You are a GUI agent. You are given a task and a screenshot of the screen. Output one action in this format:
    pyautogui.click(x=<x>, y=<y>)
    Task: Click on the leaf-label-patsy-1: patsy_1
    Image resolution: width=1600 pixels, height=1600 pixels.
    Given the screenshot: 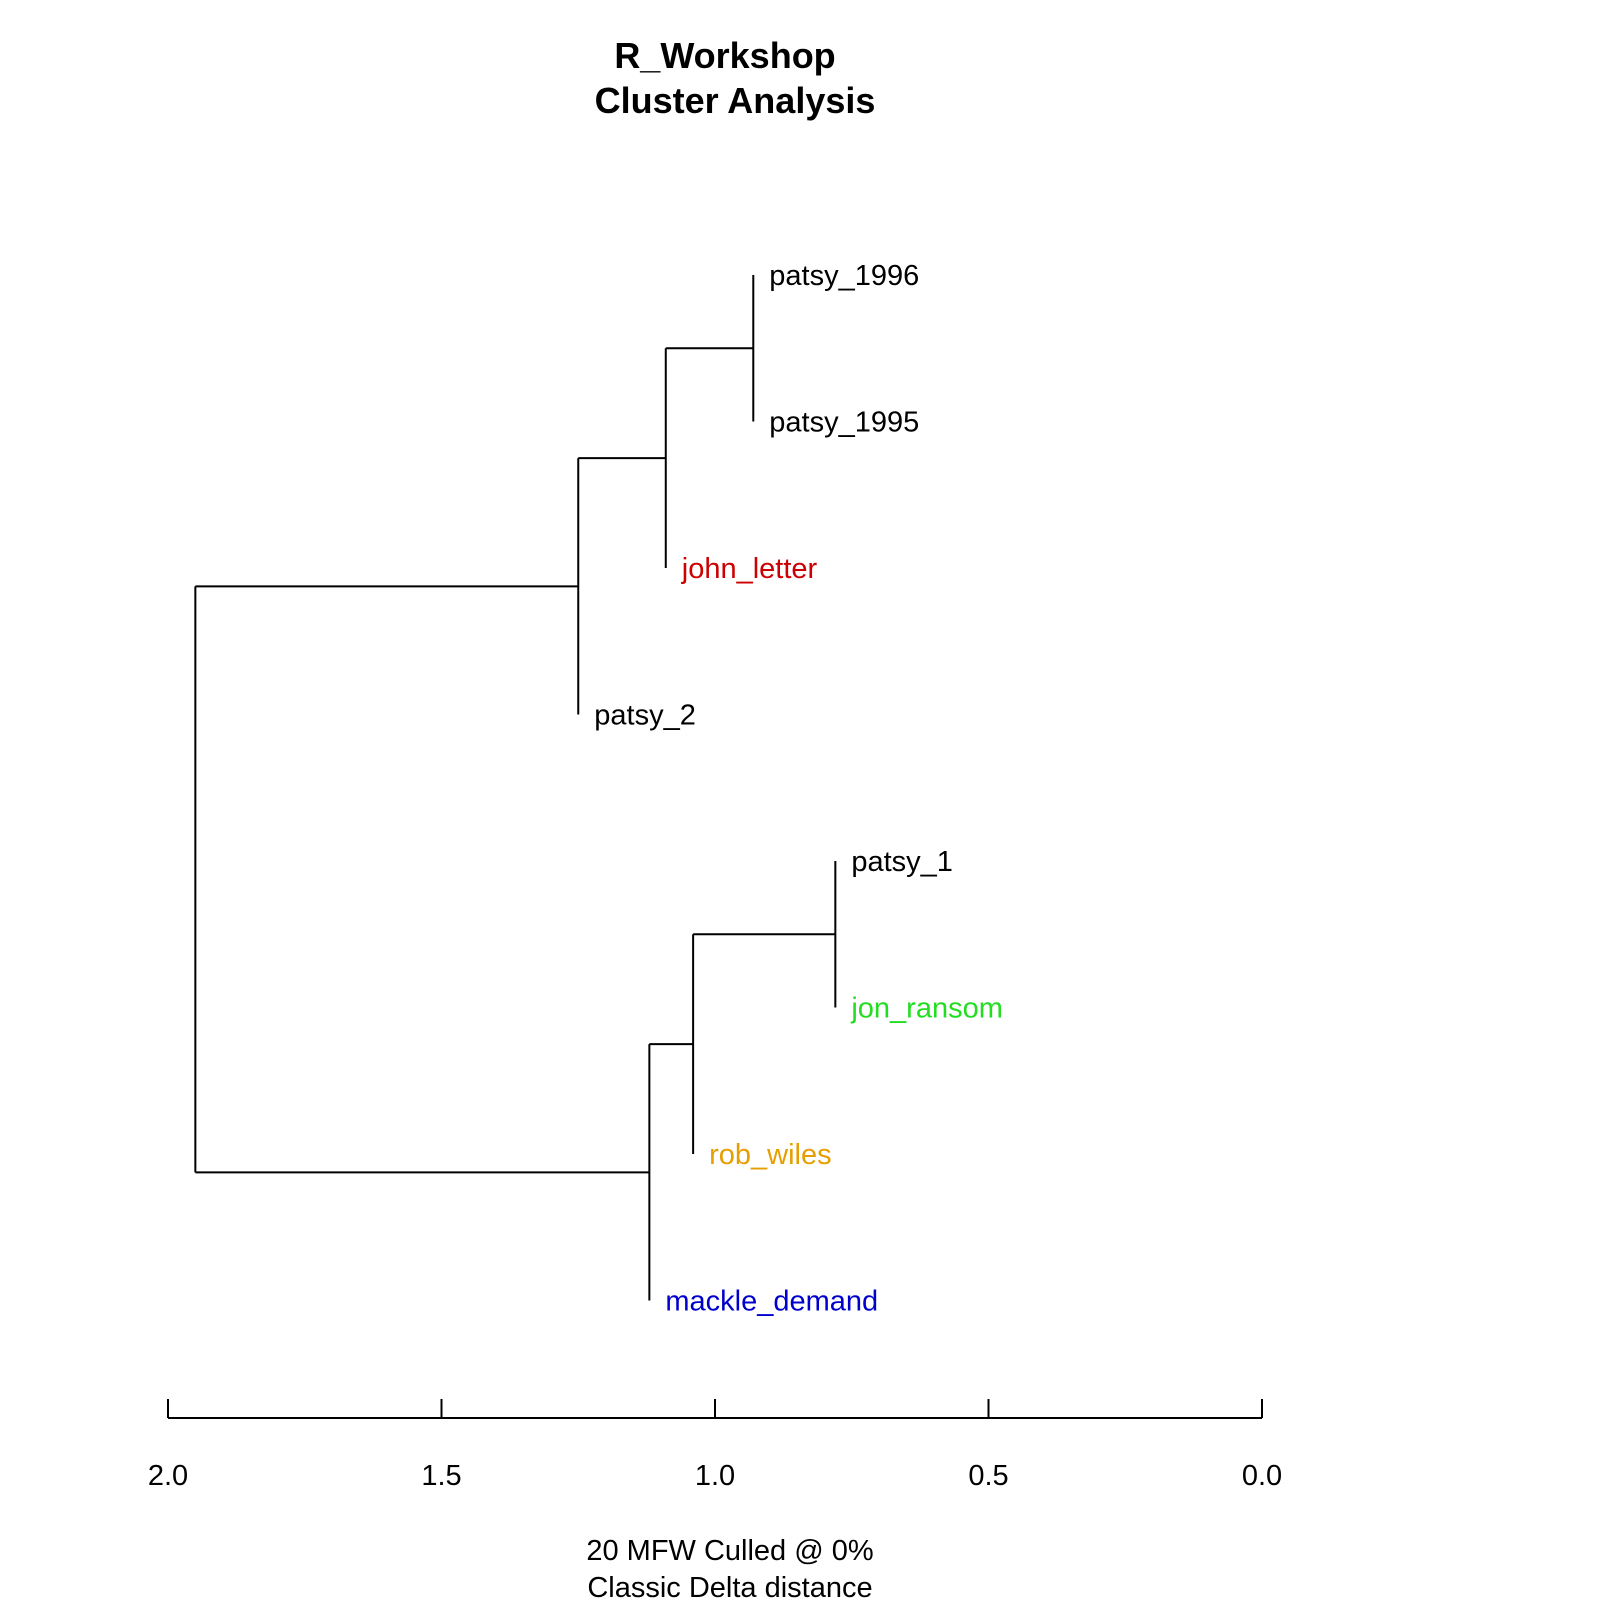 What is the action you would take?
    pyautogui.click(x=902, y=862)
    